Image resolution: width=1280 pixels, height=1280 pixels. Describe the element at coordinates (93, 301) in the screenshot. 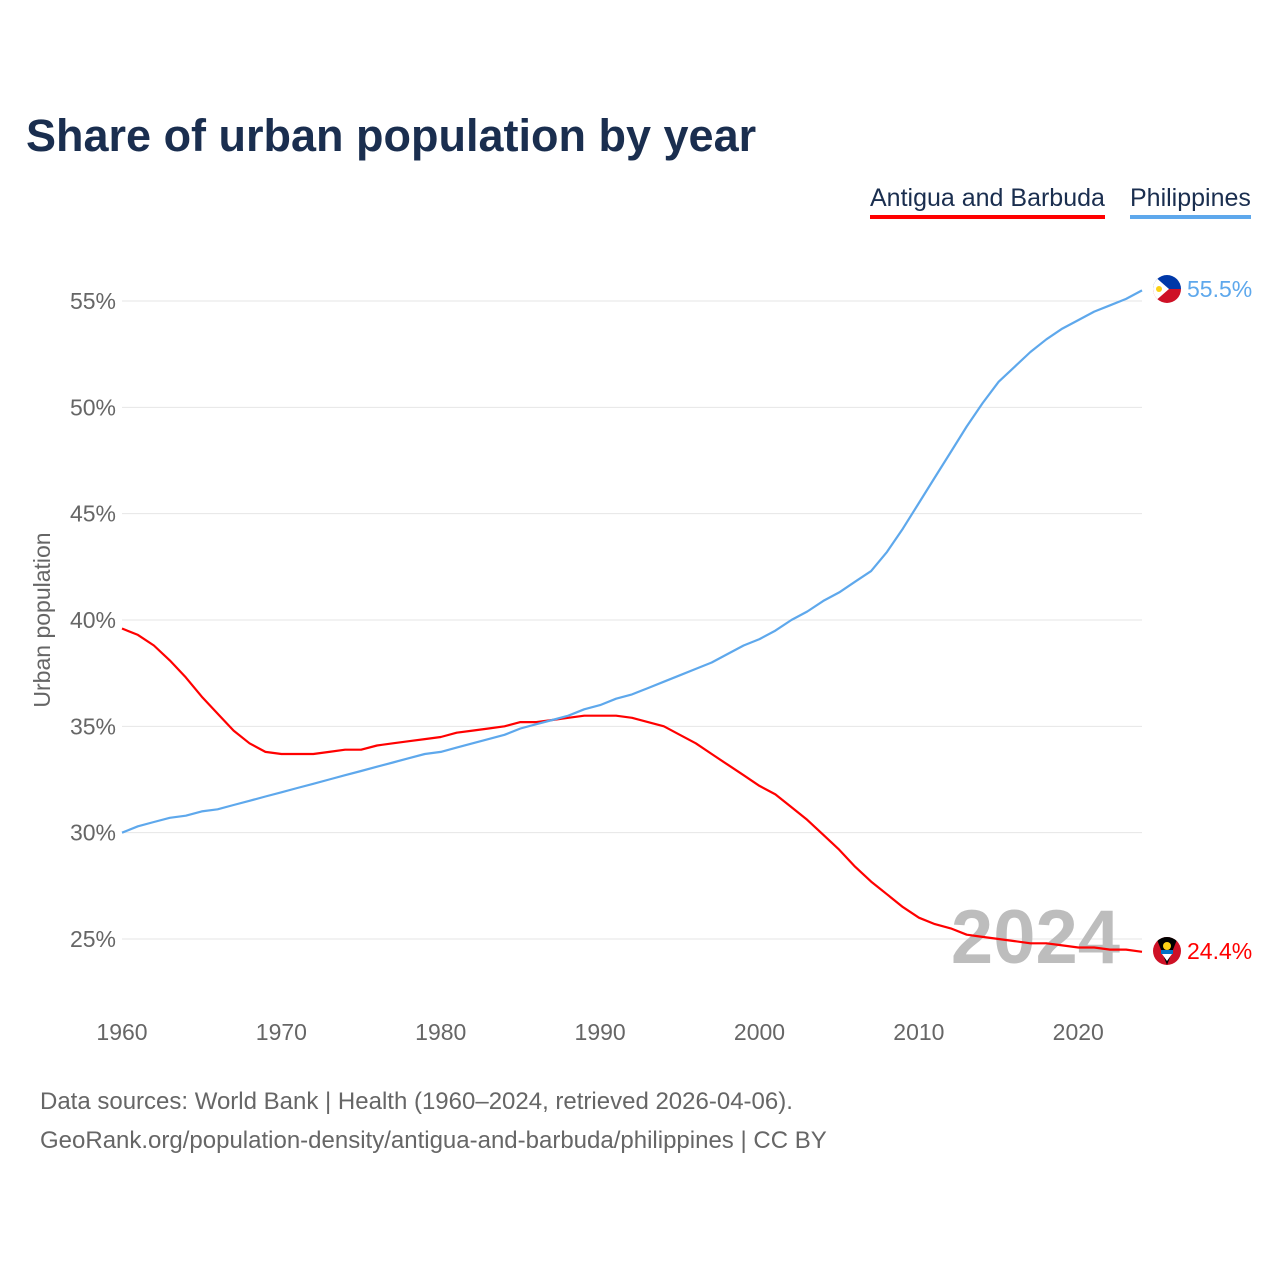

I see `y-tick-label: 55%` at that location.